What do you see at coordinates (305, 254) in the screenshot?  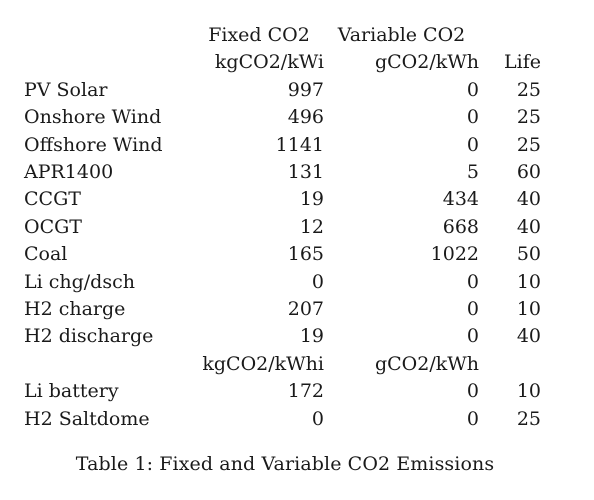 I see `cell-fixed-co2: 165` at bounding box center [305, 254].